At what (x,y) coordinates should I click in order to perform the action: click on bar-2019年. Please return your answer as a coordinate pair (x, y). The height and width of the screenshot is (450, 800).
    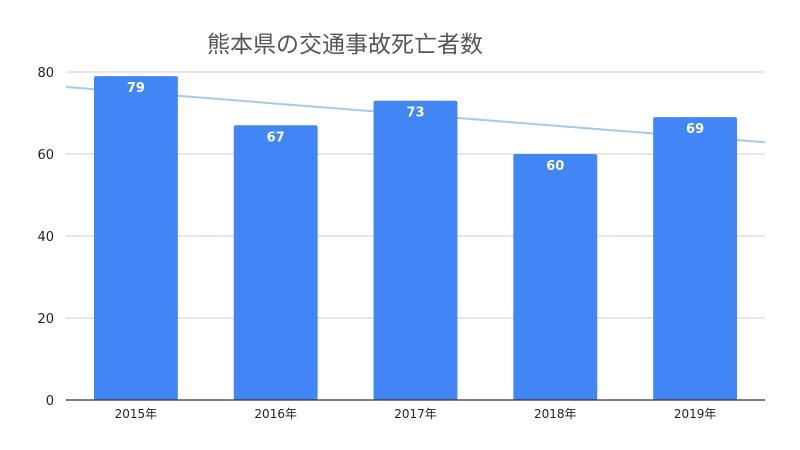
    Looking at the image, I should click on (695, 258).